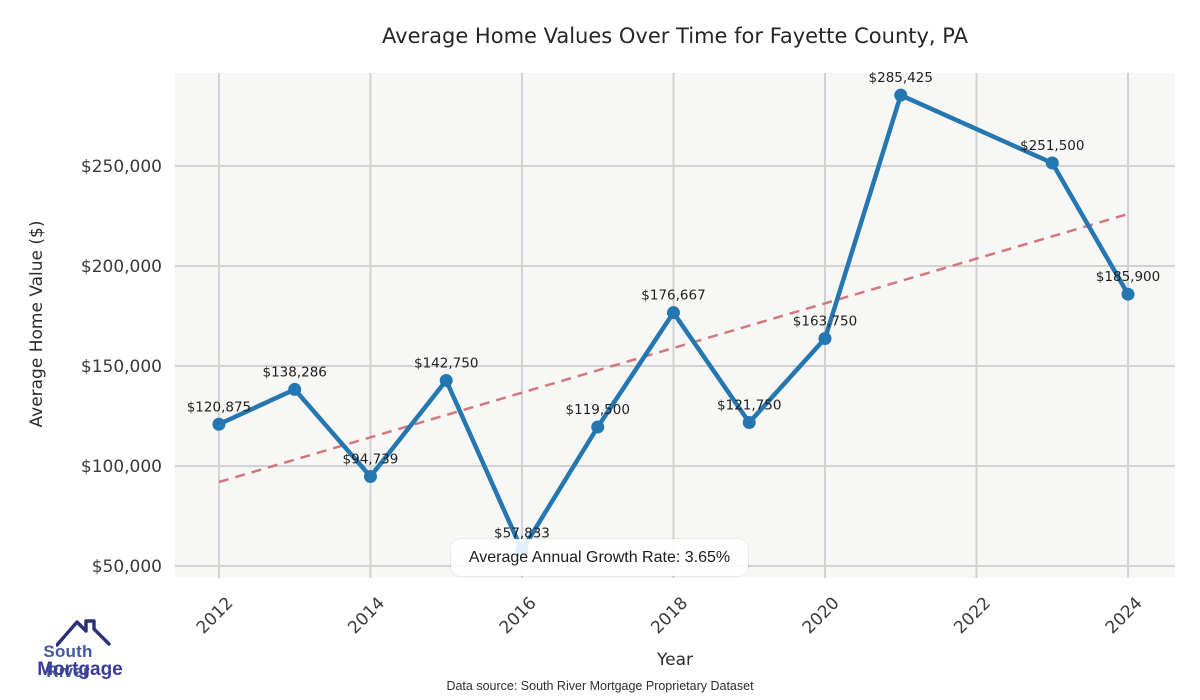  What do you see at coordinates (598, 410) in the screenshot?
I see `data-point-label: $119,500` at bounding box center [598, 410].